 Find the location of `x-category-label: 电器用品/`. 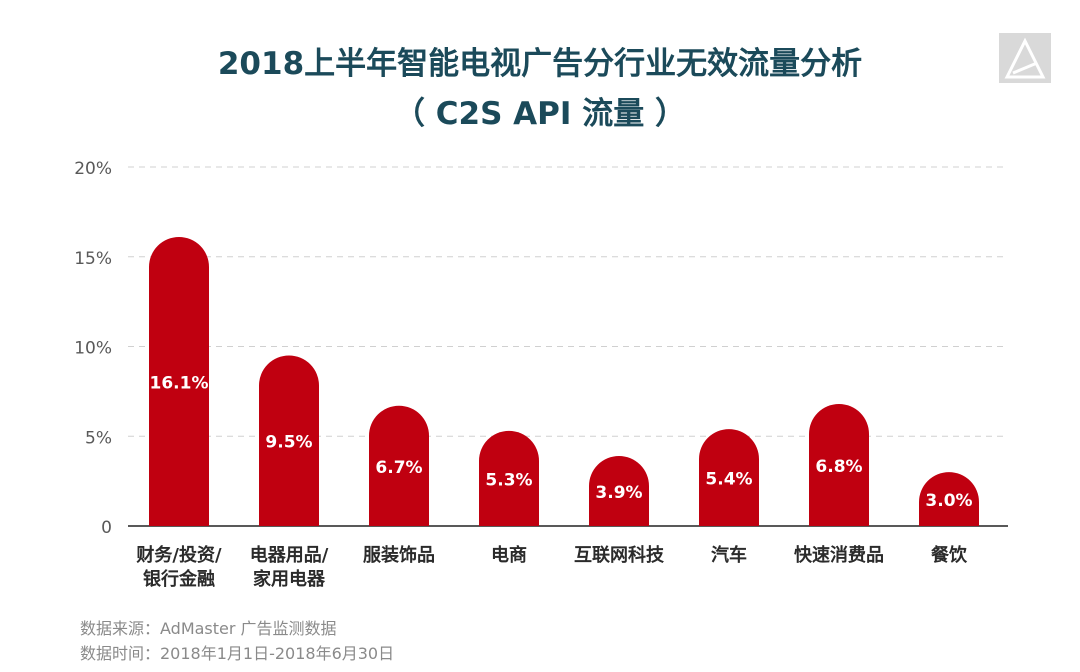

x-category-label: 电器用品/ is located at coordinates (289, 555).